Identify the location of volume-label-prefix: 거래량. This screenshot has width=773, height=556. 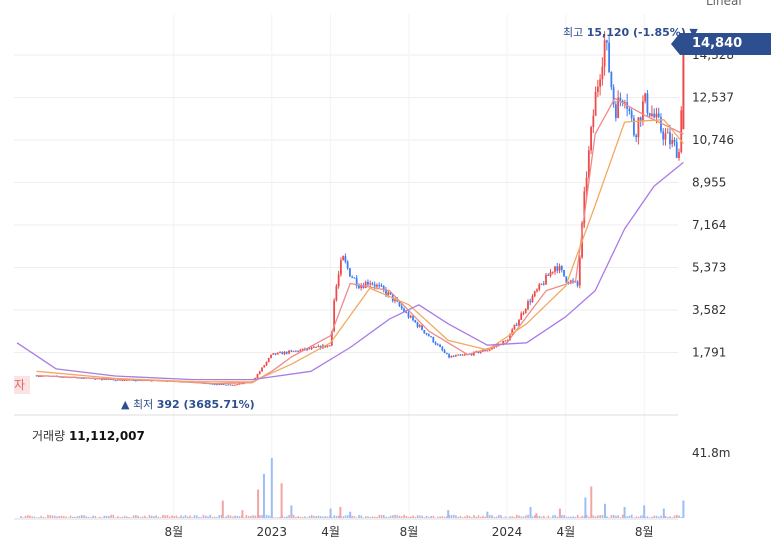
(49, 436).